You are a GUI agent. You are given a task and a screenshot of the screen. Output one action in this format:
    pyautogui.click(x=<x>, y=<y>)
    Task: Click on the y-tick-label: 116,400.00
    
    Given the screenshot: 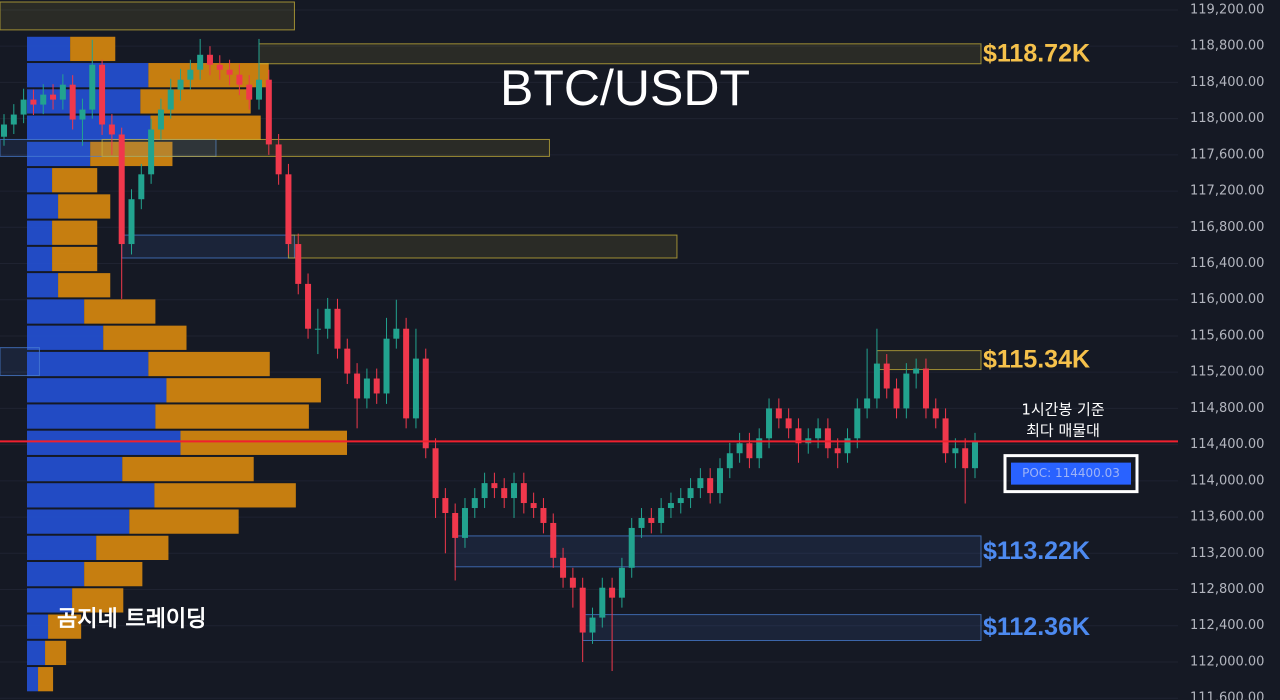 What is the action you would take?
    pyautogui.click(x=1227, y=263)
    